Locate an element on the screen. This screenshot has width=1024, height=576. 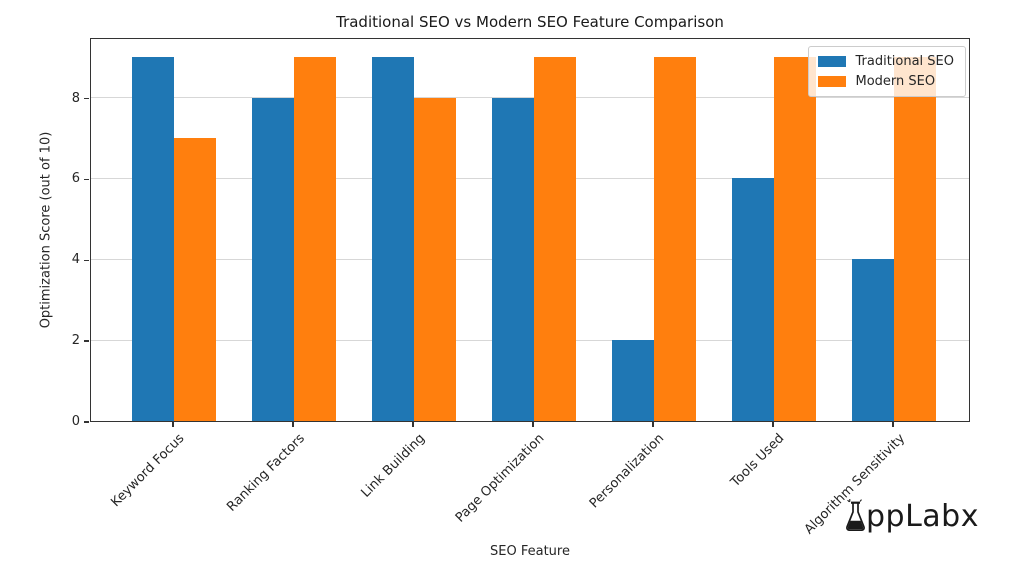
y-tick-label-0: 0 is located at coordinates (75, 421).